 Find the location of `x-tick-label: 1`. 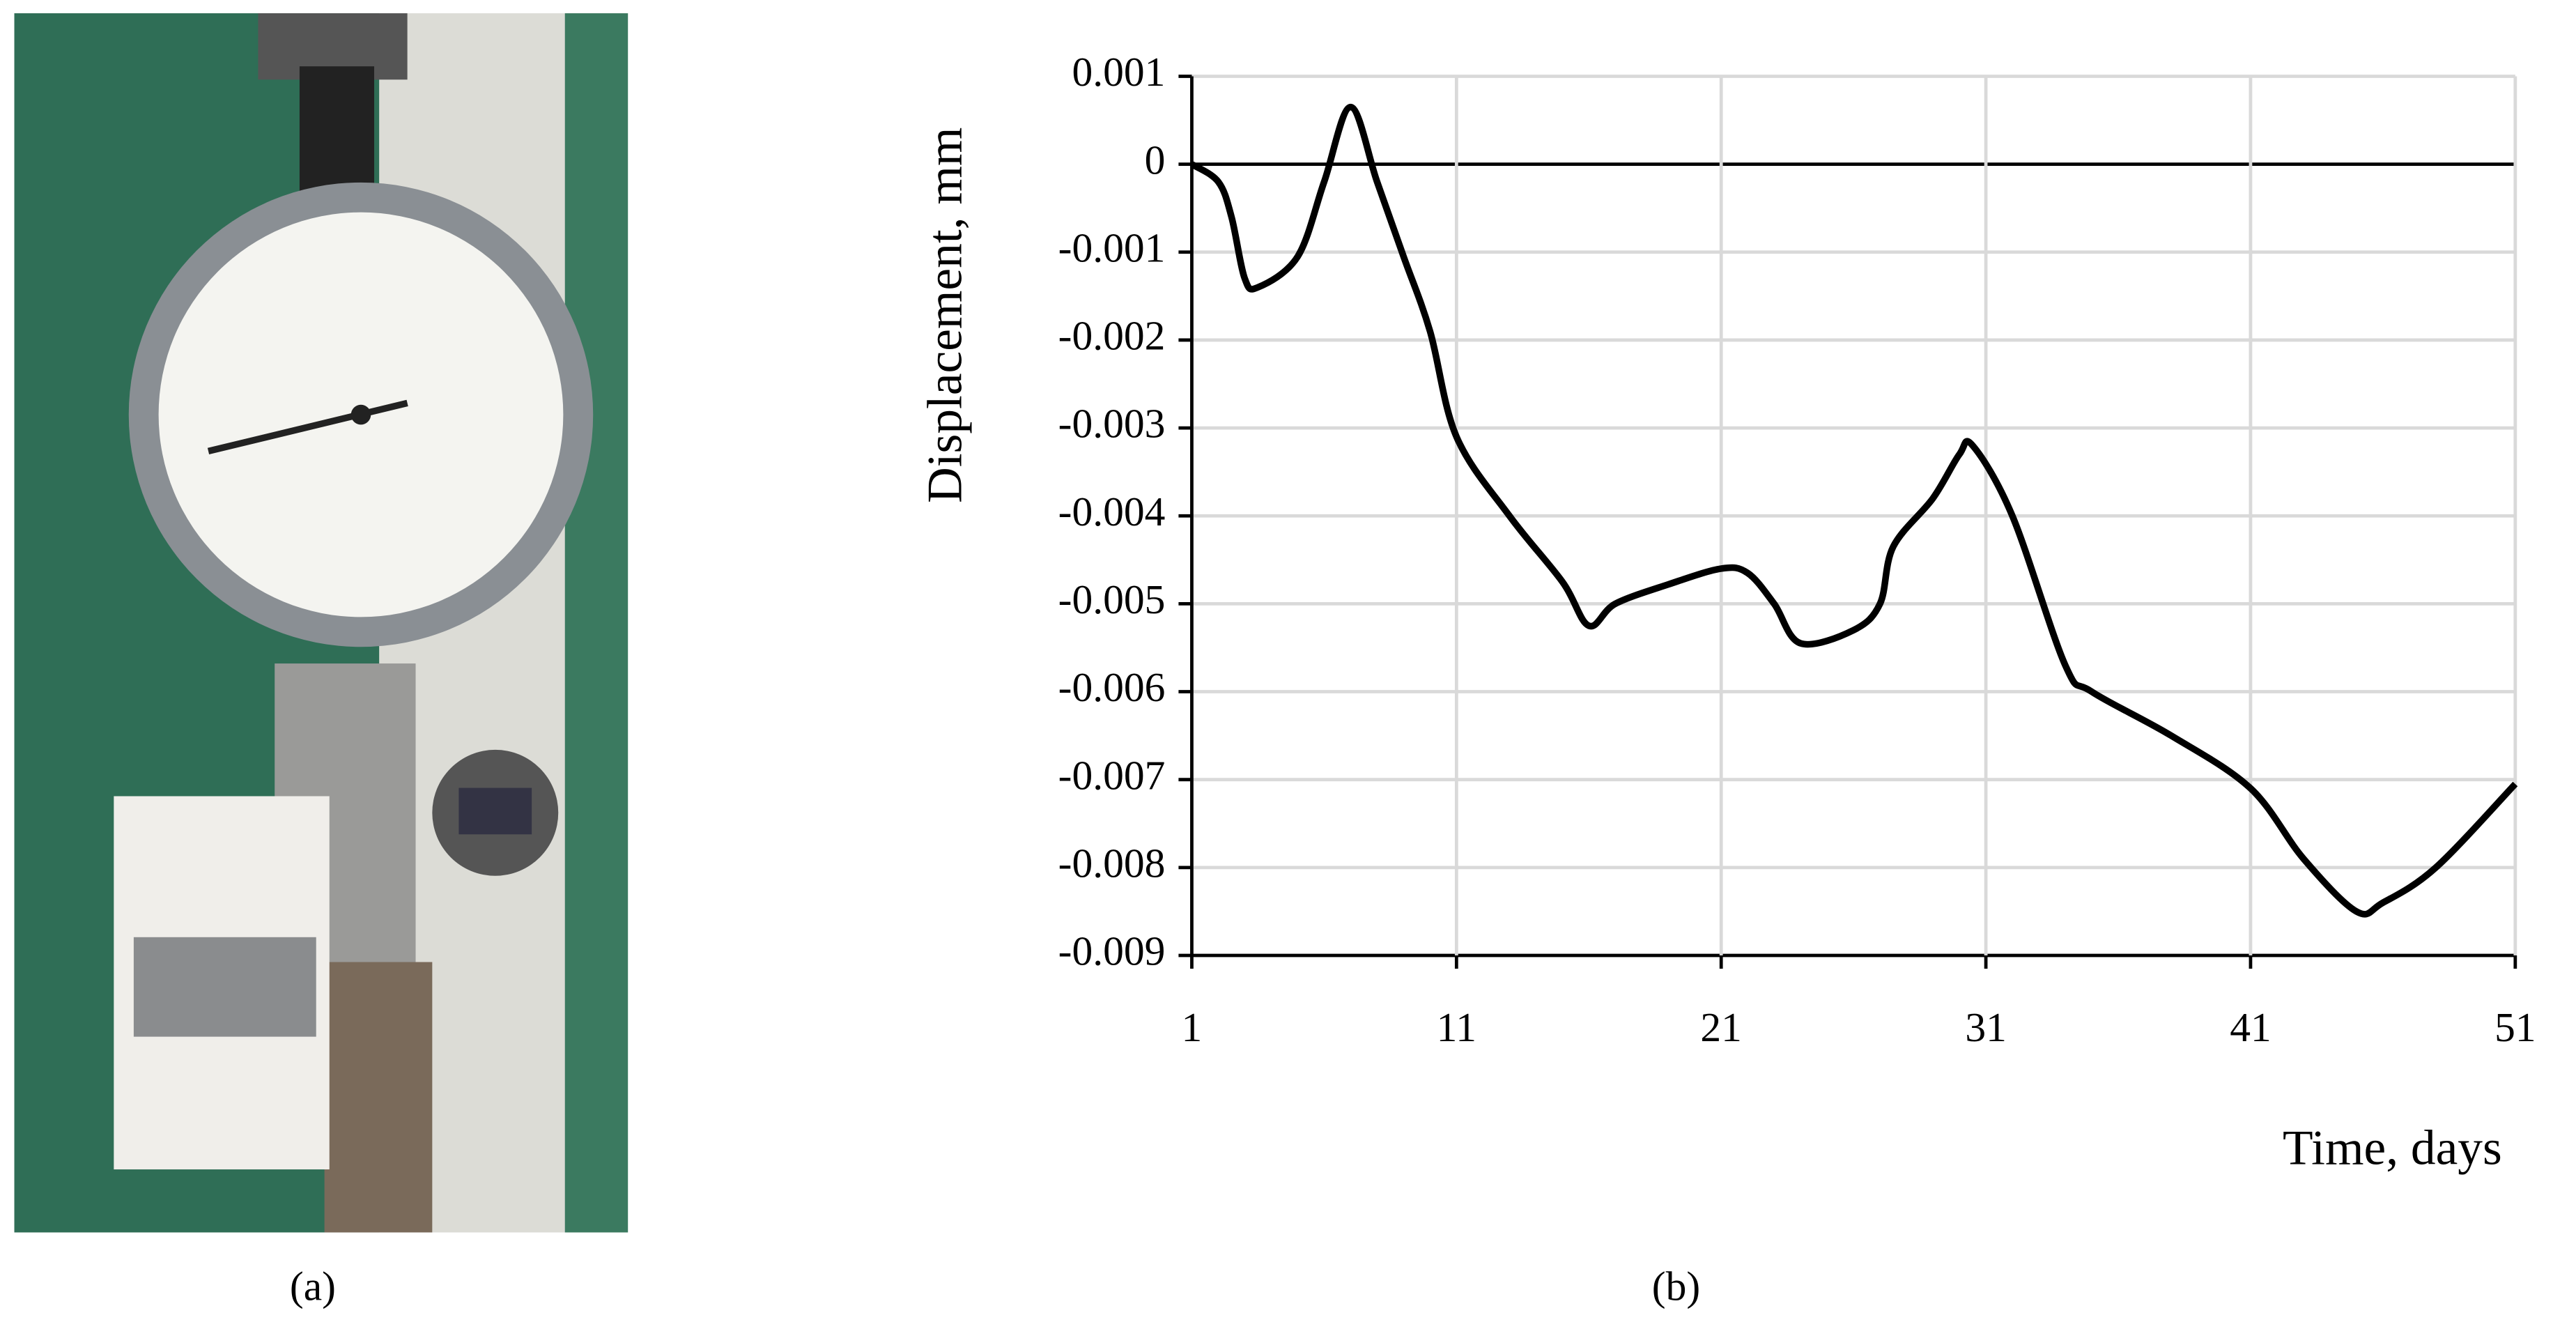

x-tick-label: 1 is located at coordinates (1192, 1027).